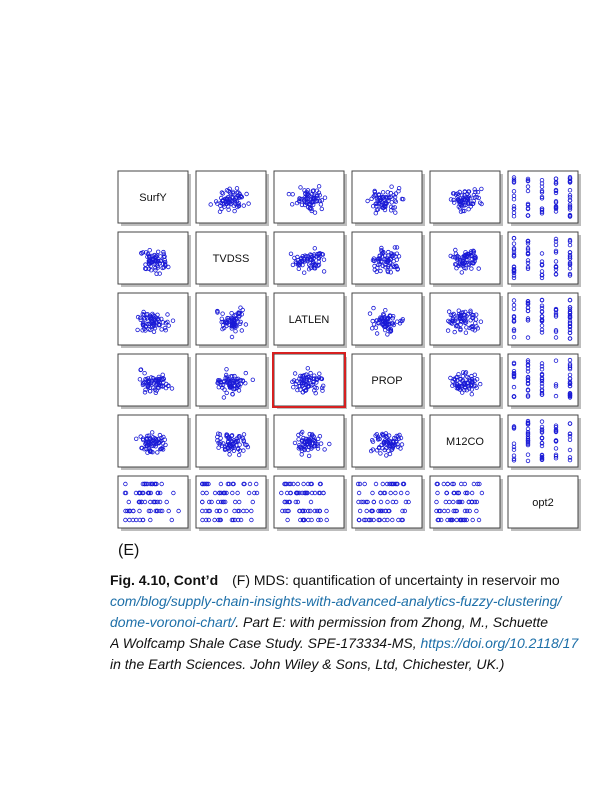  What do you see at coordinates (559, 601) in the screenshot?
I see `caption-link-tail: /` at bounding box center [559, 601].